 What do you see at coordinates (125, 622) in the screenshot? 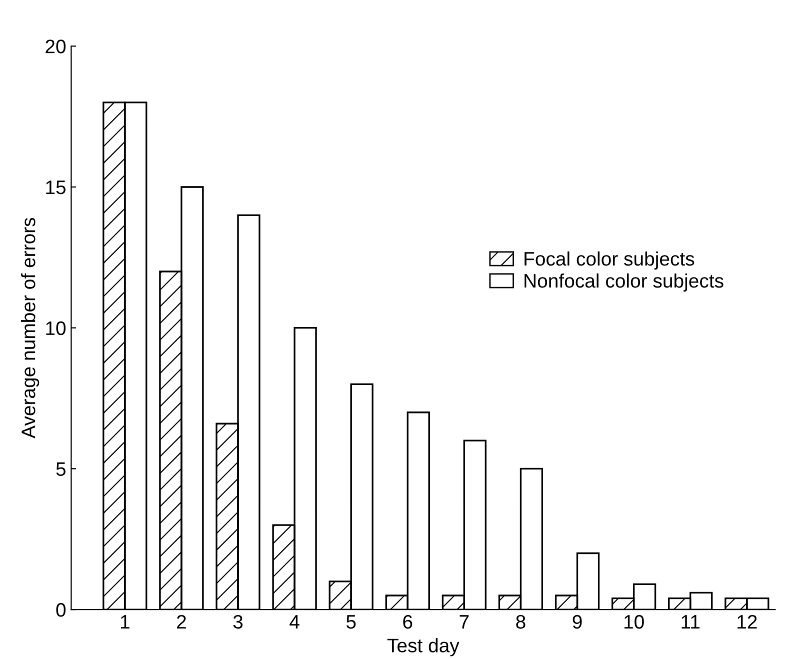
I see `x-tick-label: 1` at bounding box center [125, 622].